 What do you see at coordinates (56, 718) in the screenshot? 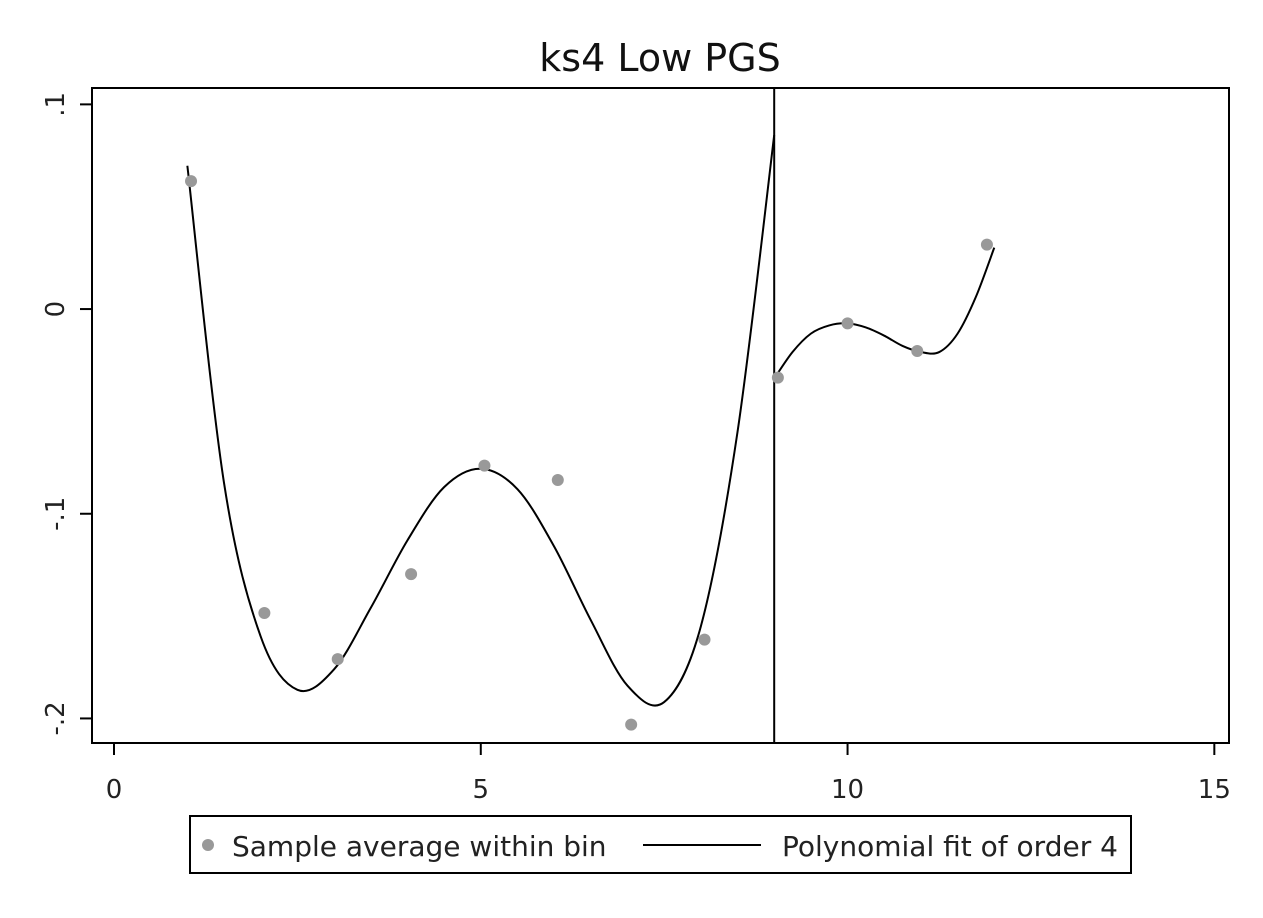
I see `y-tick-label: -.2` at bounding box center [56, 718].